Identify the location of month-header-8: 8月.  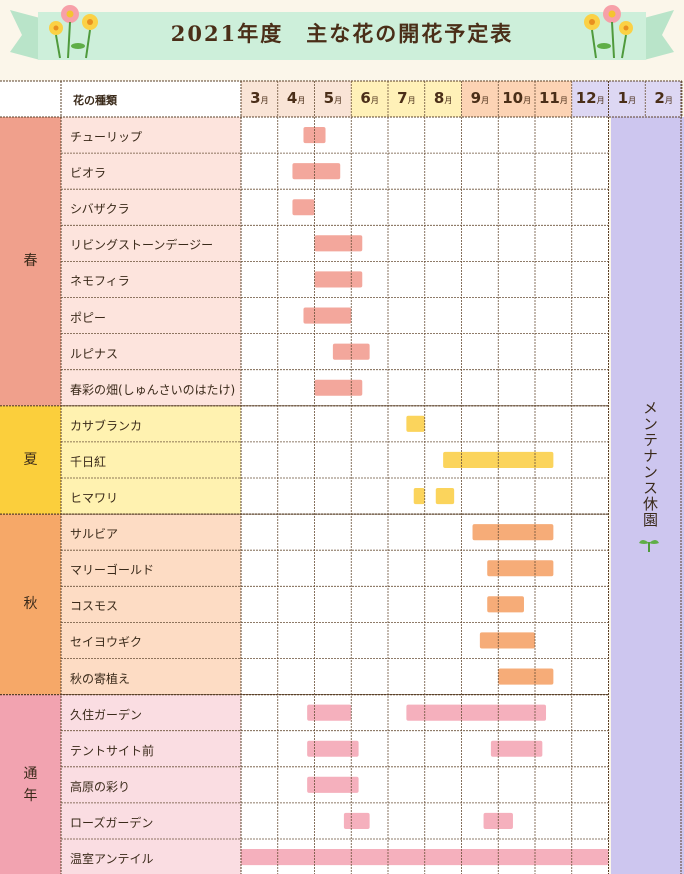
(443, 98).